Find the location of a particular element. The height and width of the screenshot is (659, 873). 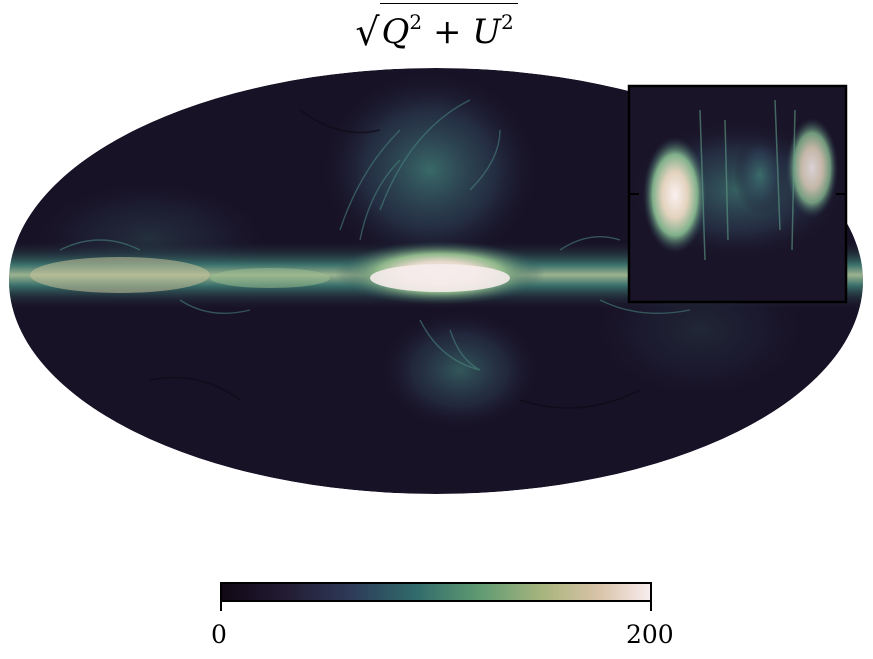

title-plus: + is located at coordinates (447, 32).